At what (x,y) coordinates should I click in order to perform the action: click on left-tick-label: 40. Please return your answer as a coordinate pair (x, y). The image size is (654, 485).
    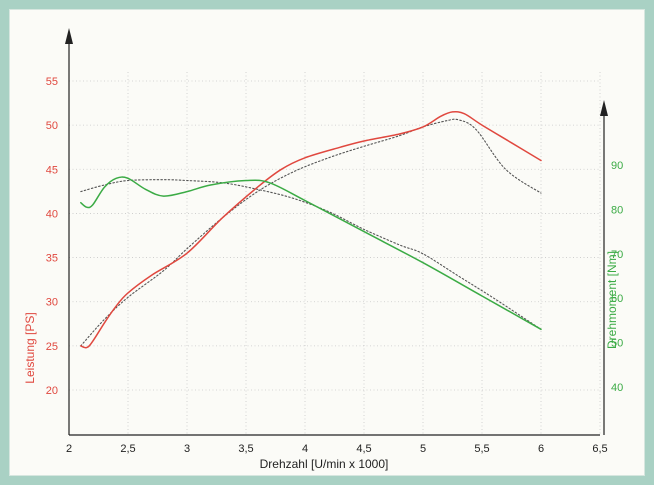
    Looking at the image, I should click on (52, 214).